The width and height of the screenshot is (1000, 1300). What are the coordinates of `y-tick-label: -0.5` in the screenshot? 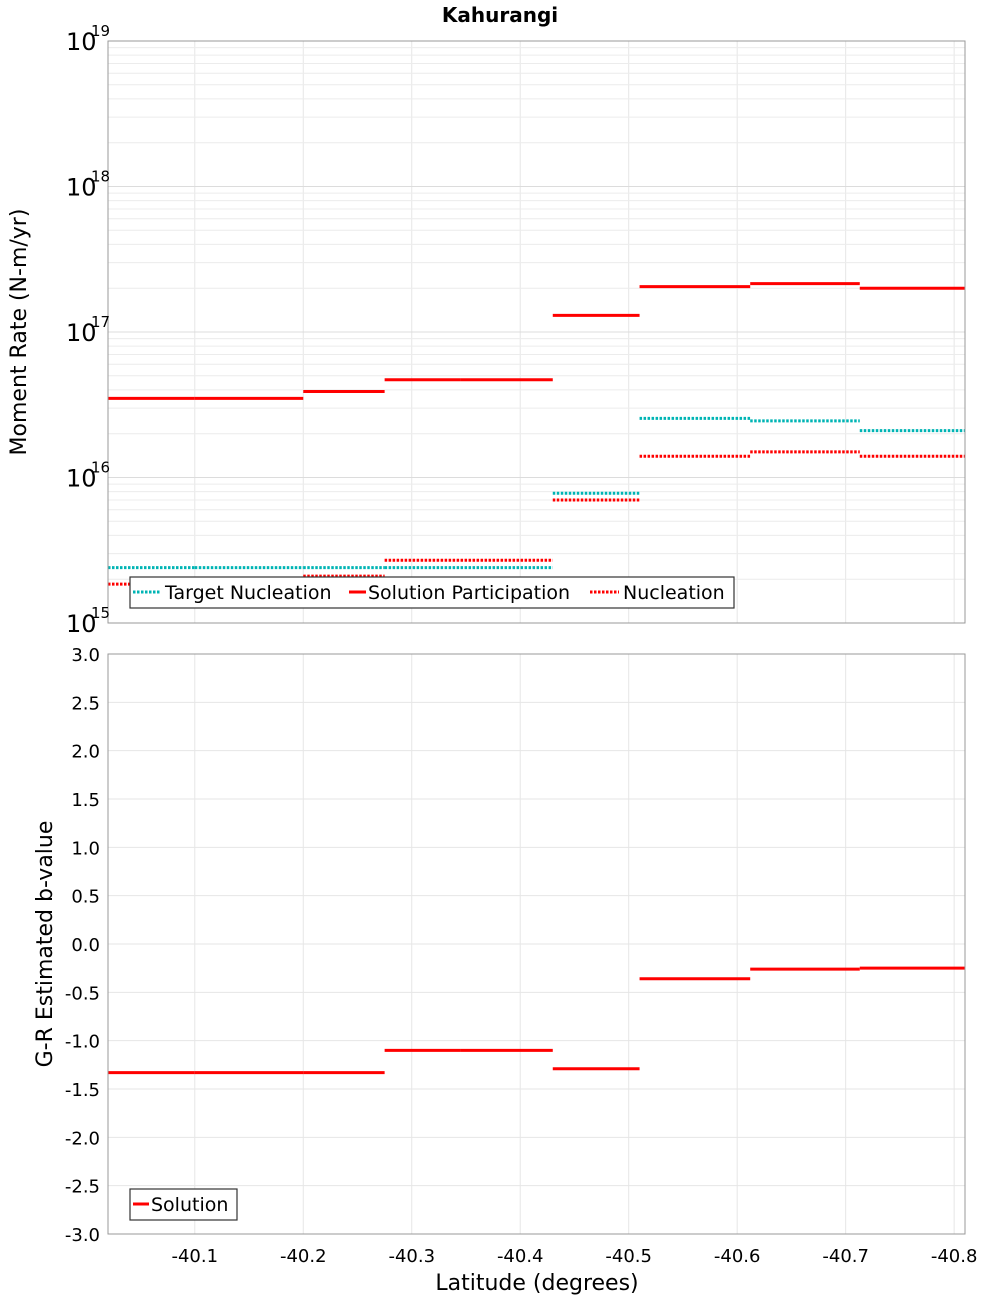 It's located at (82, 993).